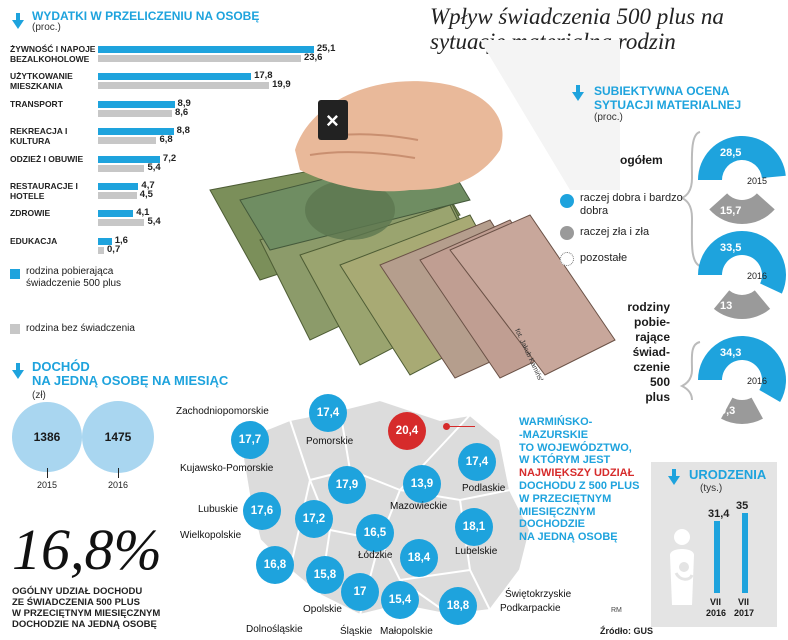  What do you see at coordinates (744, 613) in the screenshot?
I see `births-year: 2017` at bounding box center [744, 613].